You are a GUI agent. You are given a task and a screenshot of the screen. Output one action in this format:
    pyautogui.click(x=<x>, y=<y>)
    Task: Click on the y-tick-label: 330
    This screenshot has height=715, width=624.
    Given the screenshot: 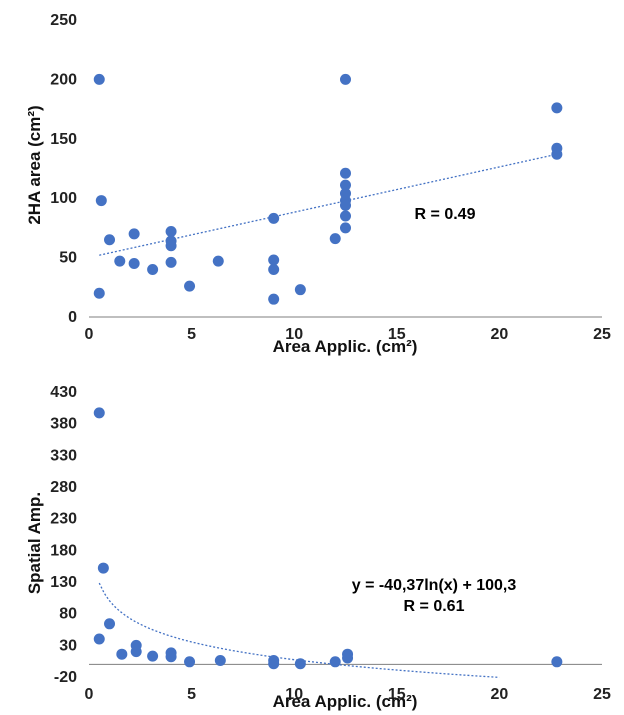 What is the action you would take?
    pyautogui.click(x=63, y=455)
    